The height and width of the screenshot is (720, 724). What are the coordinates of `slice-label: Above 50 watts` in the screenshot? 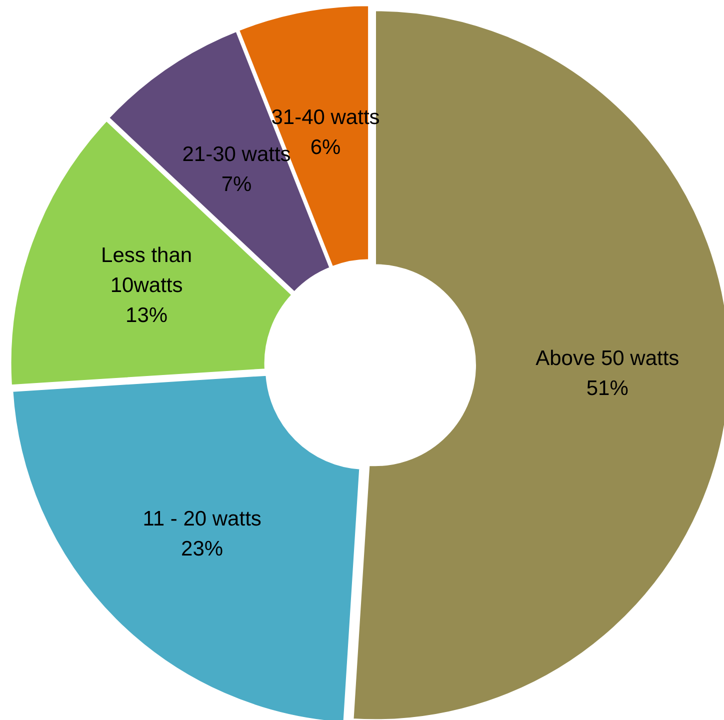 It's located at (608, 358).